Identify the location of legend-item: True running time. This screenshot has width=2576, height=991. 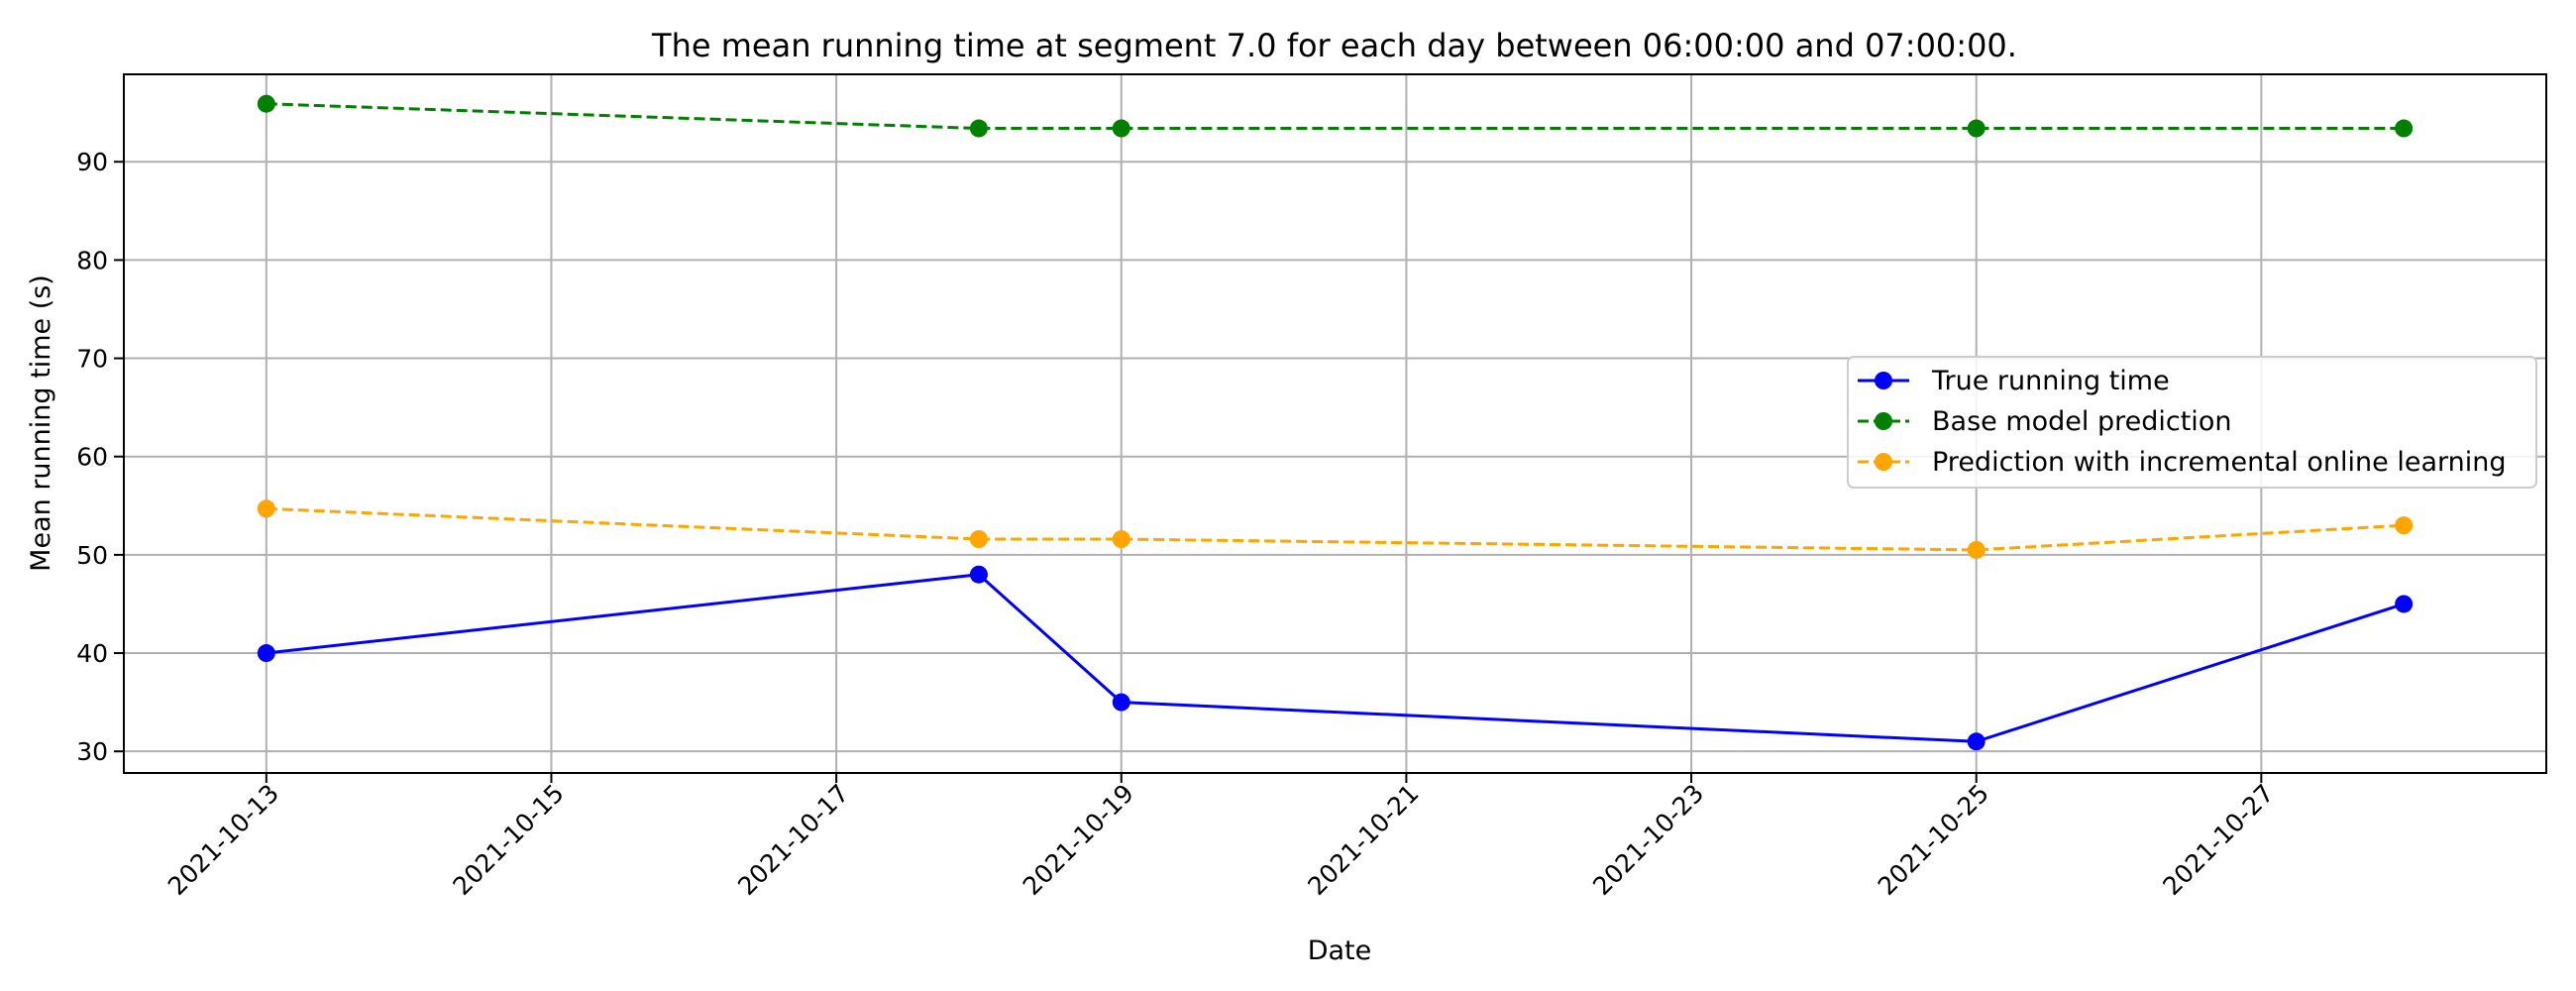
(2014, 381).